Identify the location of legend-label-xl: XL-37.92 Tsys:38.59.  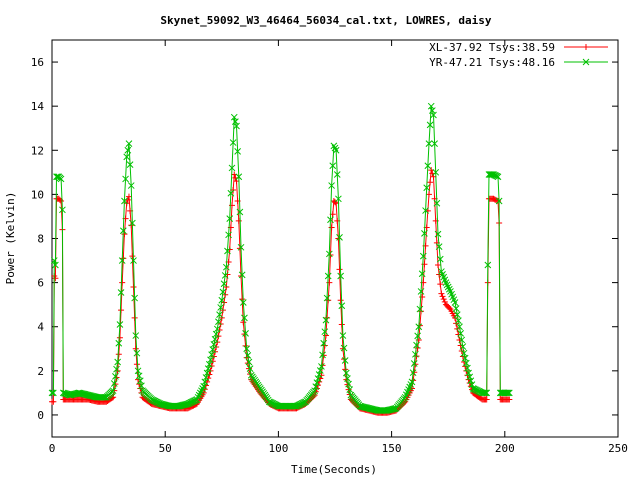
(492, 47).